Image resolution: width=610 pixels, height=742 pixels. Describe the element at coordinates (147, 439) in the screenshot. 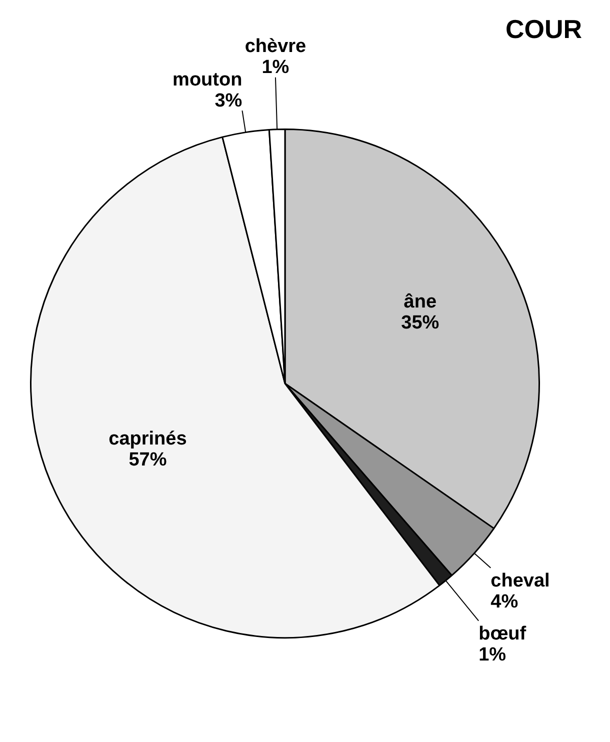

I see `slice-label: caprinés` at that location.